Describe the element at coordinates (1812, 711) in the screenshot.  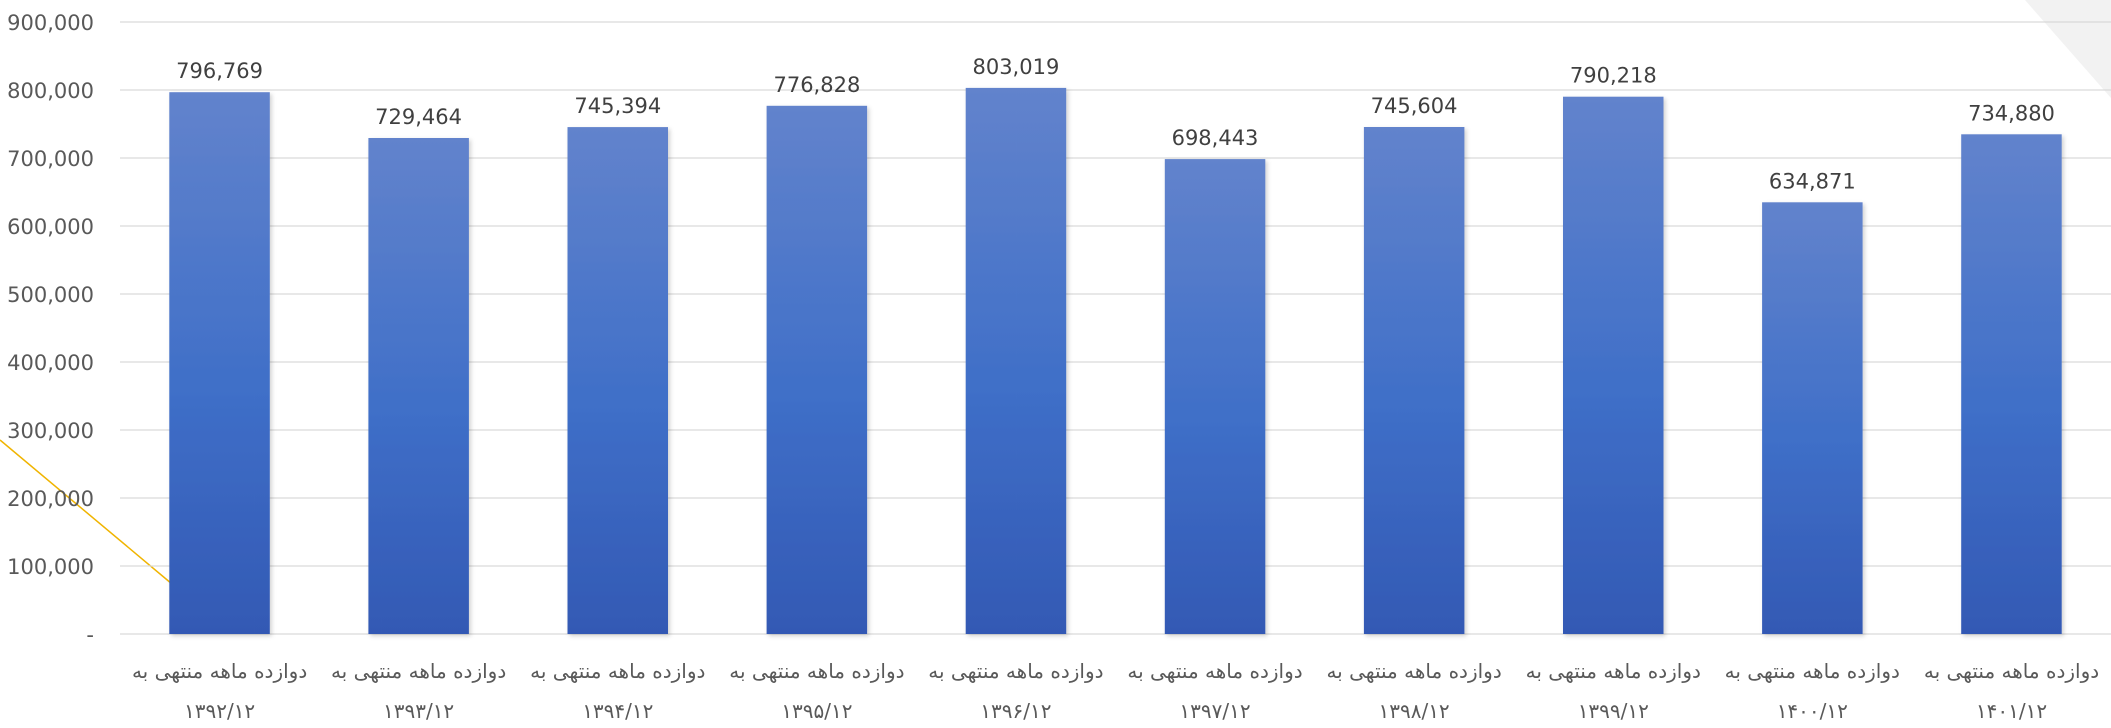
I see `x-tick-label-line2: ۱۴۰۰/۱۲` at that location.